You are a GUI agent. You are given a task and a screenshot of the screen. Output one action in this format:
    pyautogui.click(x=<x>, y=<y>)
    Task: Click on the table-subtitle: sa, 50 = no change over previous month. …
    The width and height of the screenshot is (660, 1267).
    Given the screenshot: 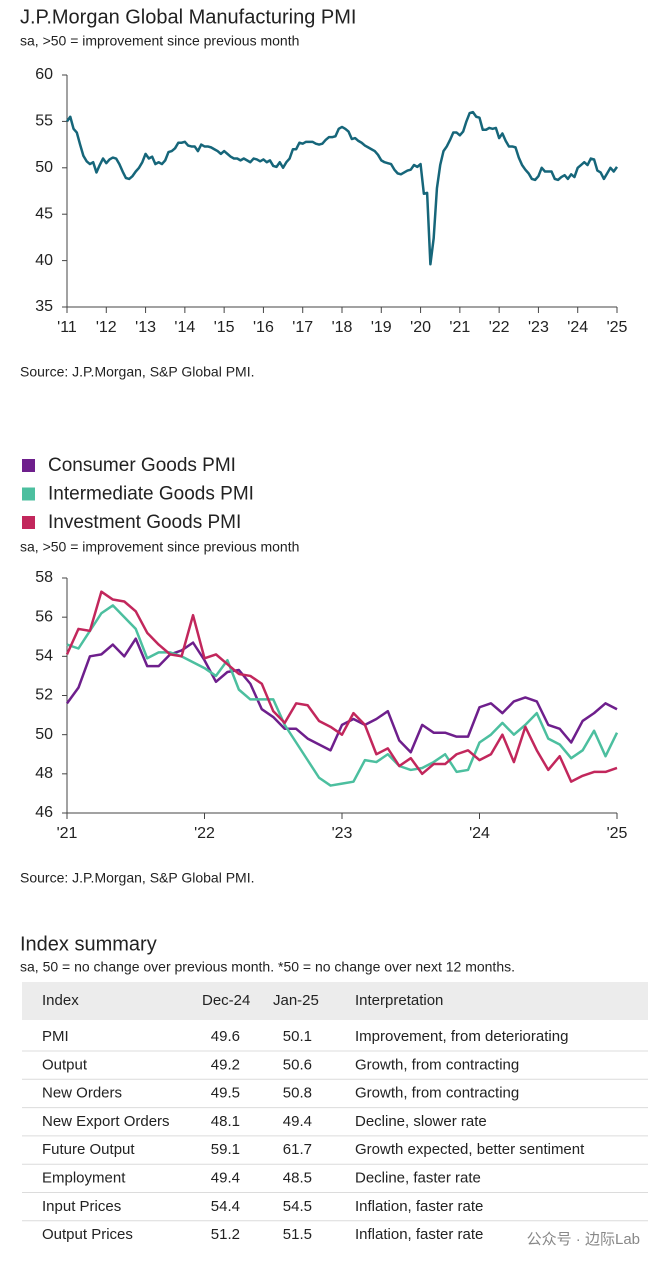 What is the action you would take?
    pyautogui.click(x=267, y=967)
    